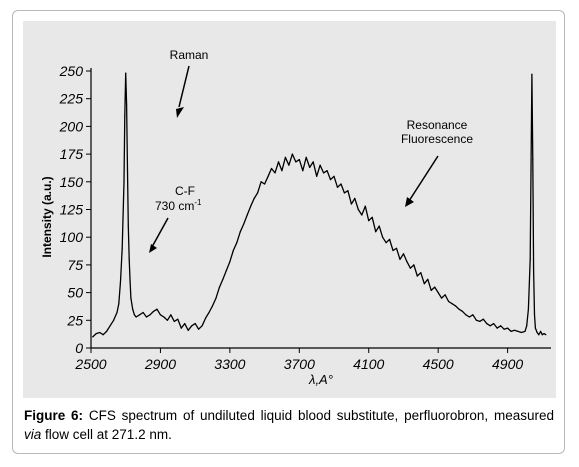 This screenshot has width=579, height=467. Describe the element at coordinates (72, 237) in the screenshot. I see `y-tick-label: 100` at that location.